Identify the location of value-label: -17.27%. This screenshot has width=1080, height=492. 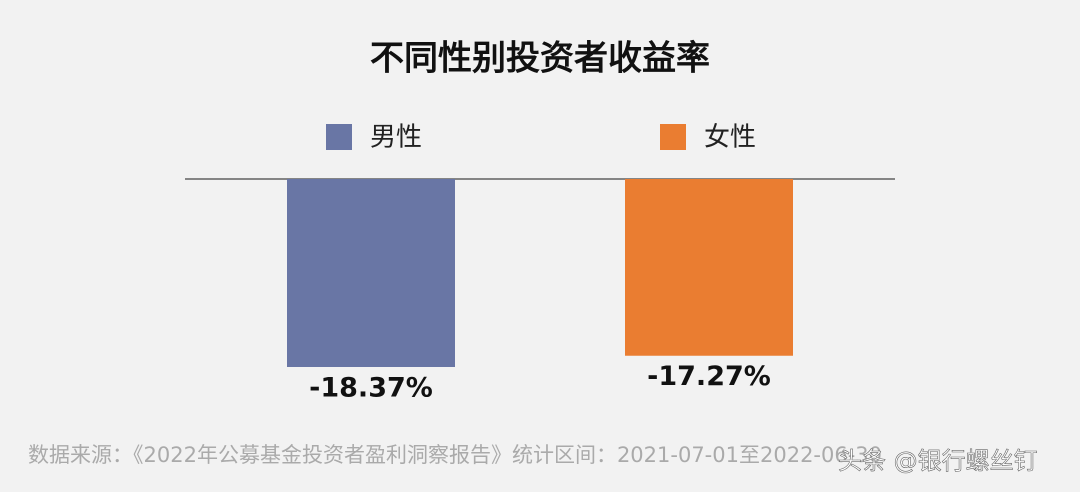
(709, 376).